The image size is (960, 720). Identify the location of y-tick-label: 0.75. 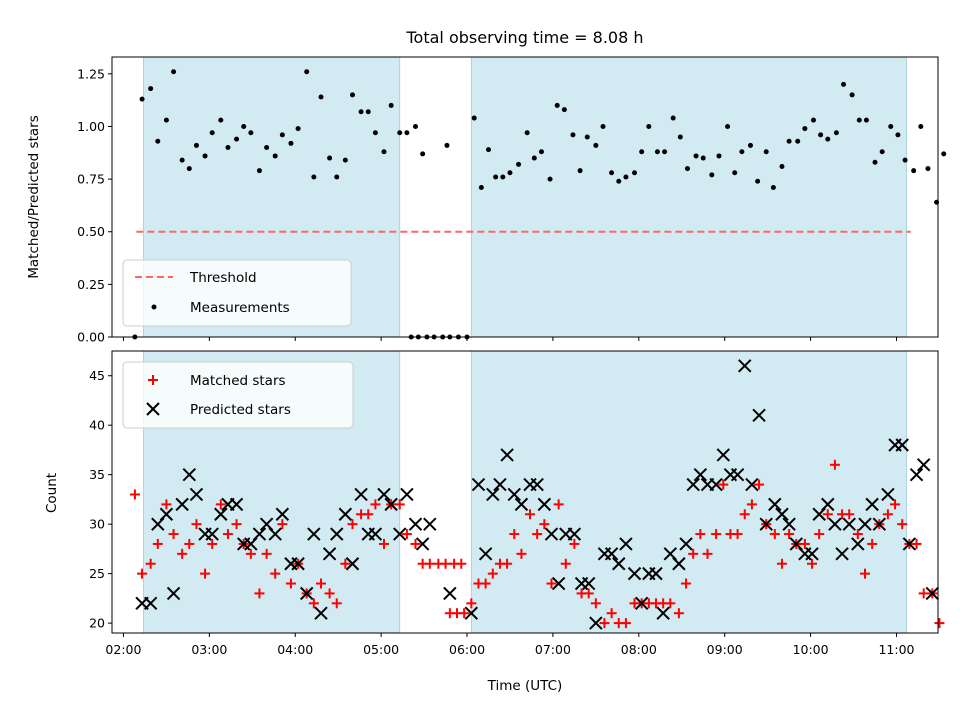
(91, 179).